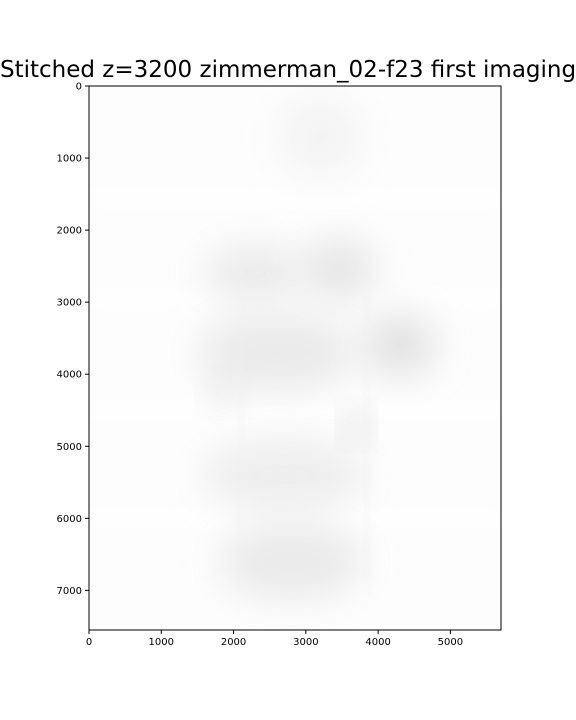 This screenshot has height=720, width=576. Describe the element at coordinates (69, 591) in the screenshot. I see `y-tick-label: 7000` at that location.